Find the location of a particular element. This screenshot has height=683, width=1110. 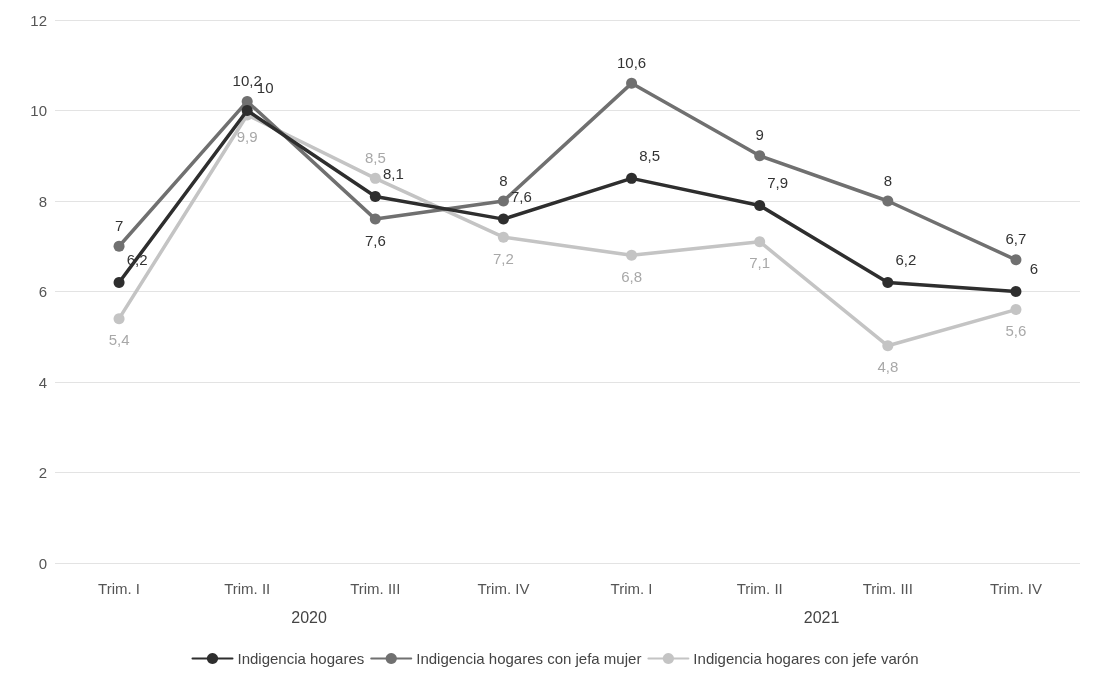

data-label: 6,8 is located at coordinates (631, 276).